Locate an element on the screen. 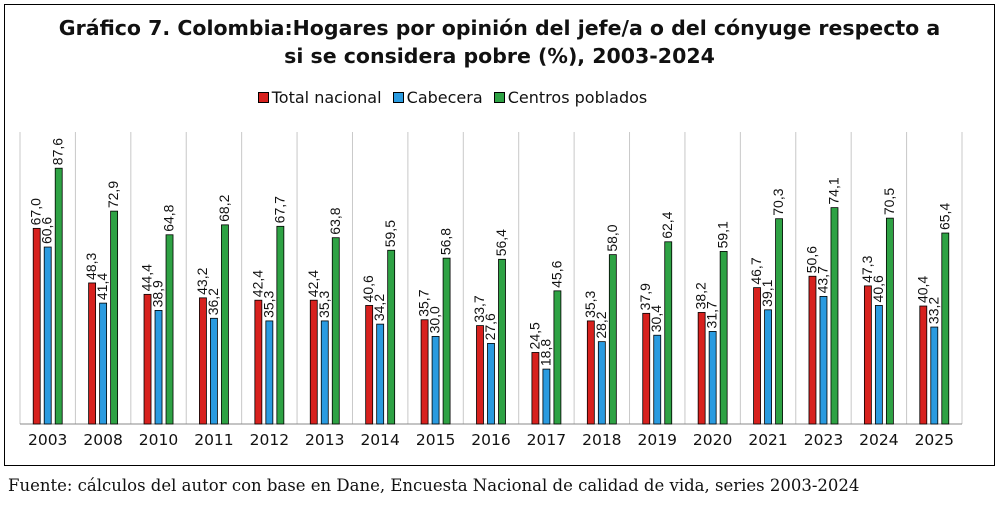 The width and height of the screenshot is (1001, 508). legend-label-cabecera: Cabecera is located at coordinates (444, 97).